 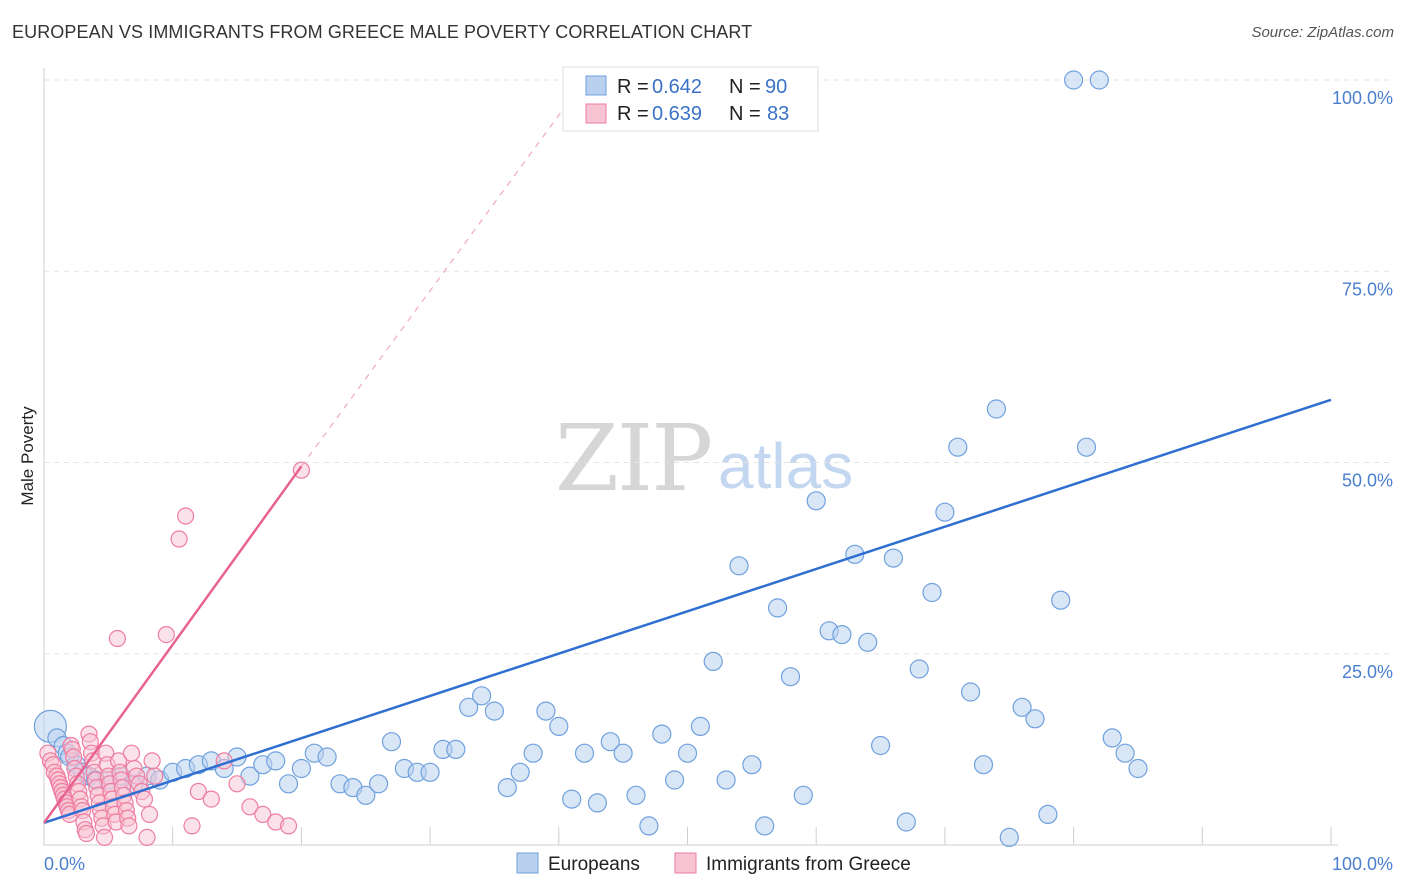 What do you see at coordinates (808, 864) in the screenshot?
I see `greece-series-label: Immigrants from Greece` at bounding box center [808, 864].